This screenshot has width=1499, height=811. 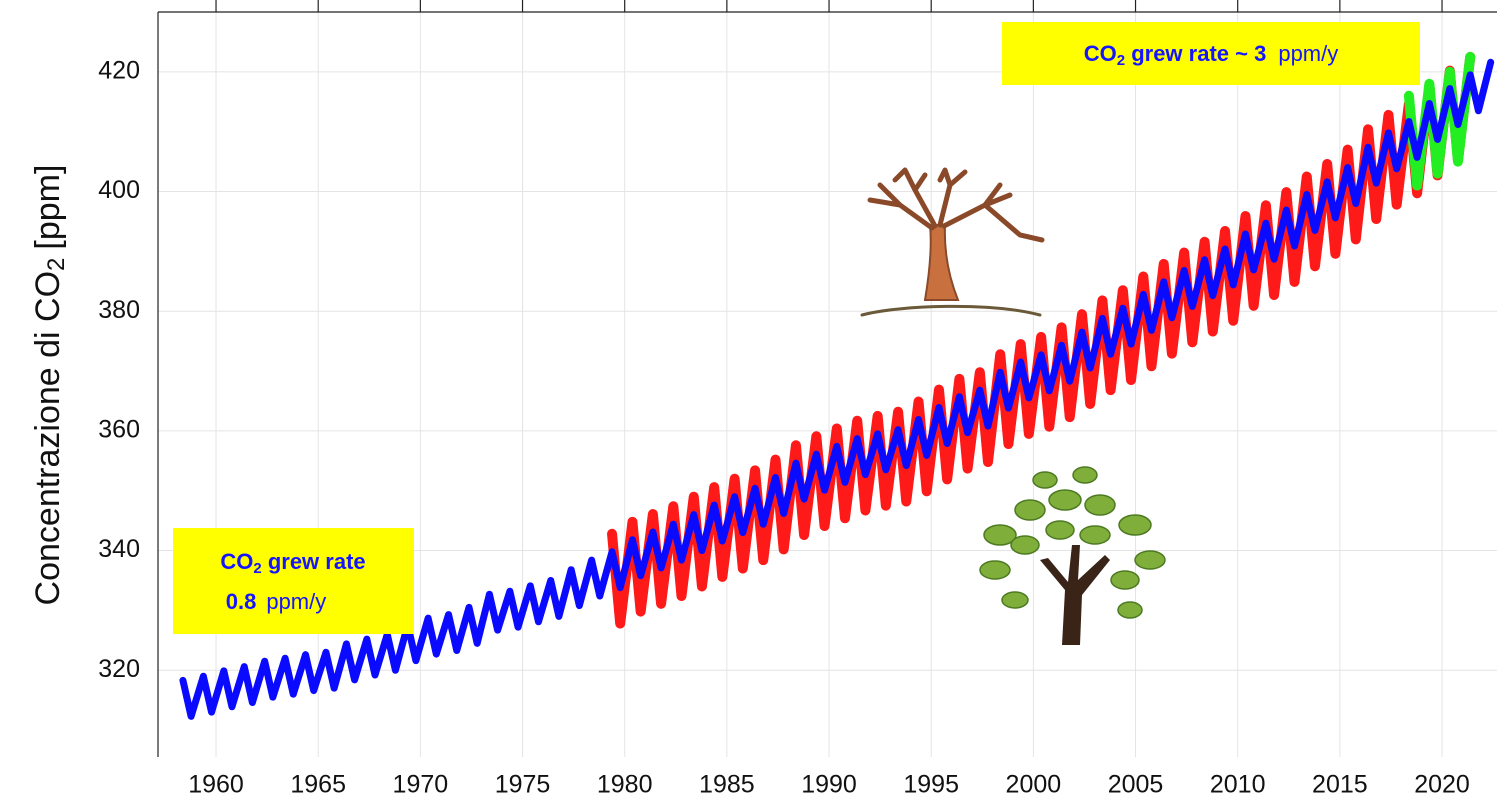 I want to click on y-axis-label: Concentrazione di CO2 [ppm], so click(x=49, y=385).